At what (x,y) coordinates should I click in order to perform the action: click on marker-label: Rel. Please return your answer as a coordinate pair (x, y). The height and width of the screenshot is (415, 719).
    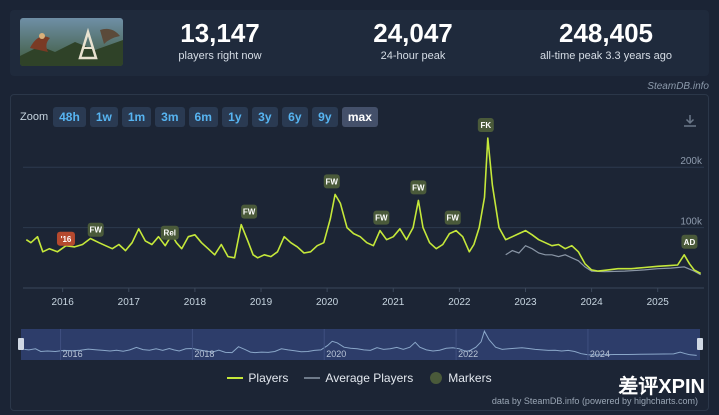
    Looking at the image, I should click on (170, 233).